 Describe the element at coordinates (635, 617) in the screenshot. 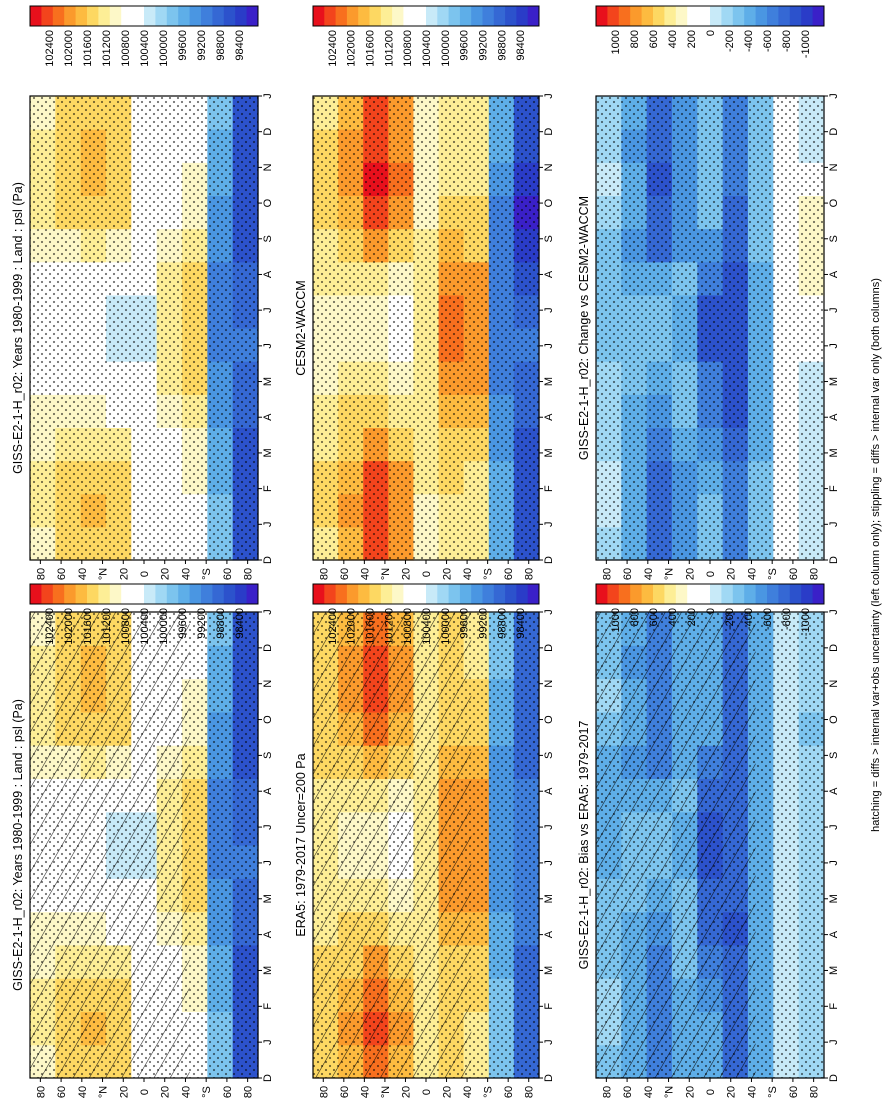

I see `colorbar-tick-label: 800` at that location.